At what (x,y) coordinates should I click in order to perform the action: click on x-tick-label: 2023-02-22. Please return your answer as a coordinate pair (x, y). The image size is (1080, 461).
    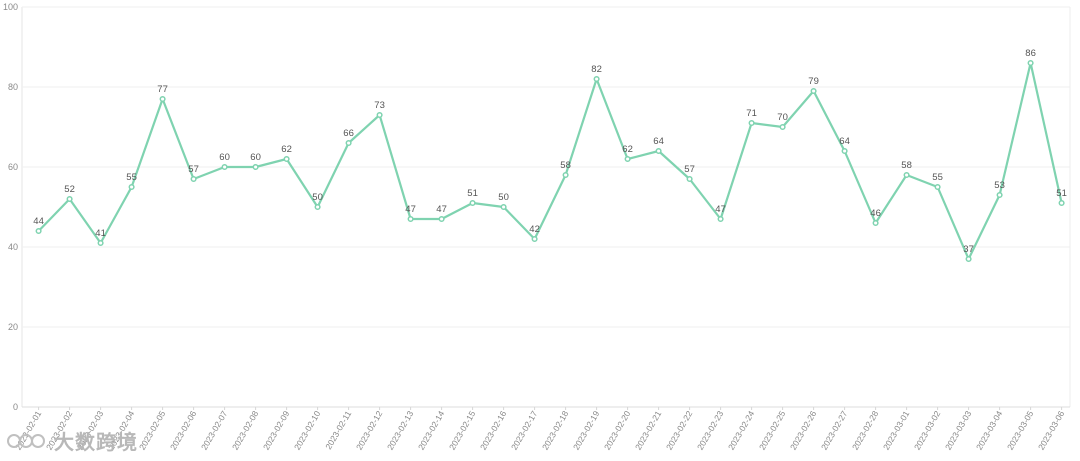
    Looking at the image, I should click on (679, 430).